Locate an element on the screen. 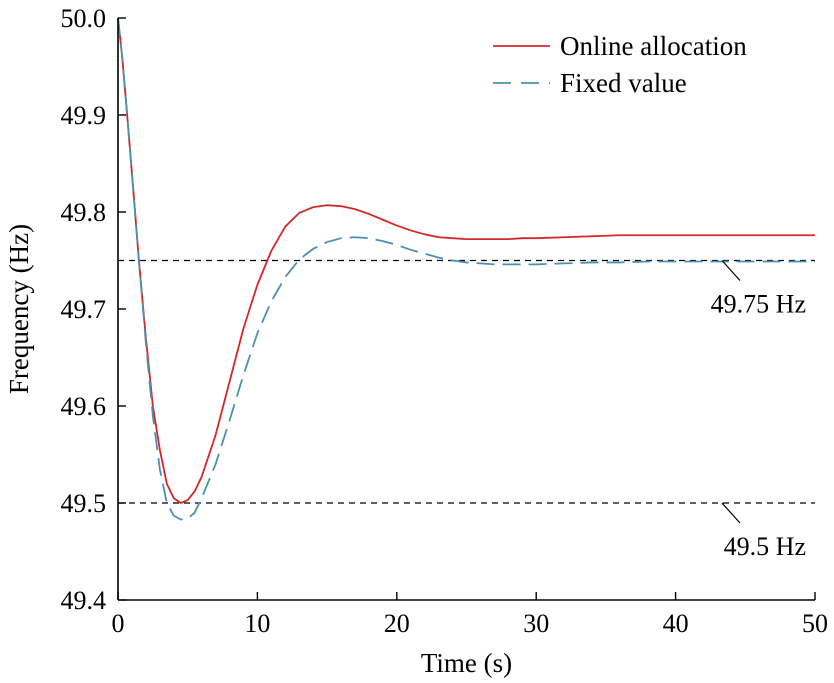 This screenshot has height=683, width=834. y-tick-label: 49.9 is located at coordinates (84, 115).